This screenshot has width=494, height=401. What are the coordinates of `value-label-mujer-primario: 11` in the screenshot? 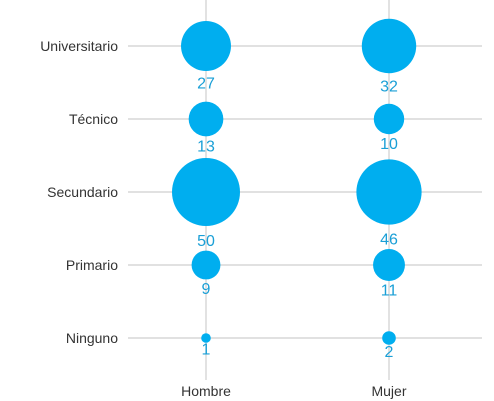 It's located at (389, 291).